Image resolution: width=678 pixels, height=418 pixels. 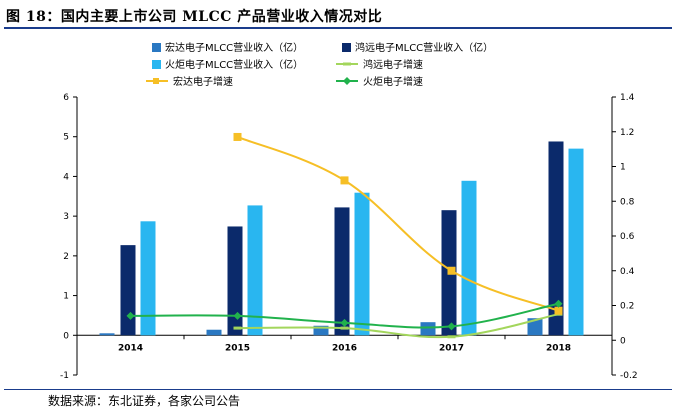 What do you see at coordinates (66, 138) in the screenshot?
I see `y-left-tick-label: 5` at bounding box center [66, 138].